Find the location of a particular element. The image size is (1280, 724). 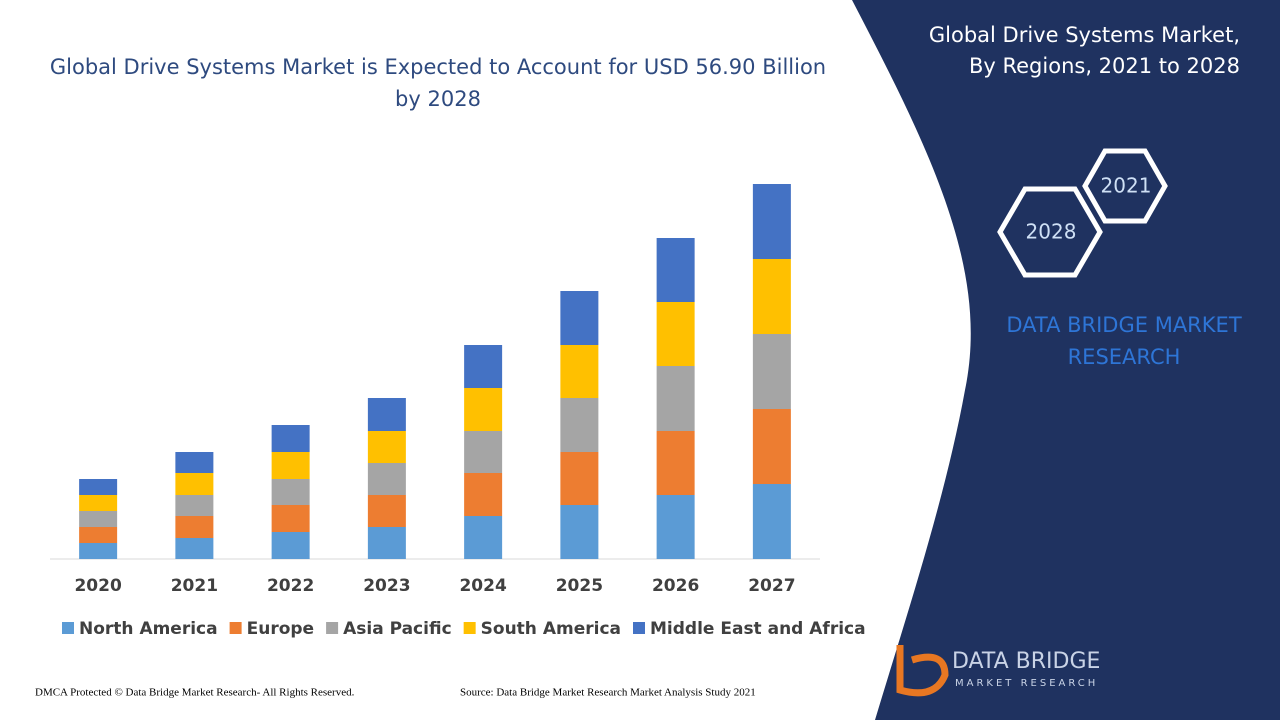

logo-tagline: MARKET RESEARCH is located at coordinates (1026, 683).